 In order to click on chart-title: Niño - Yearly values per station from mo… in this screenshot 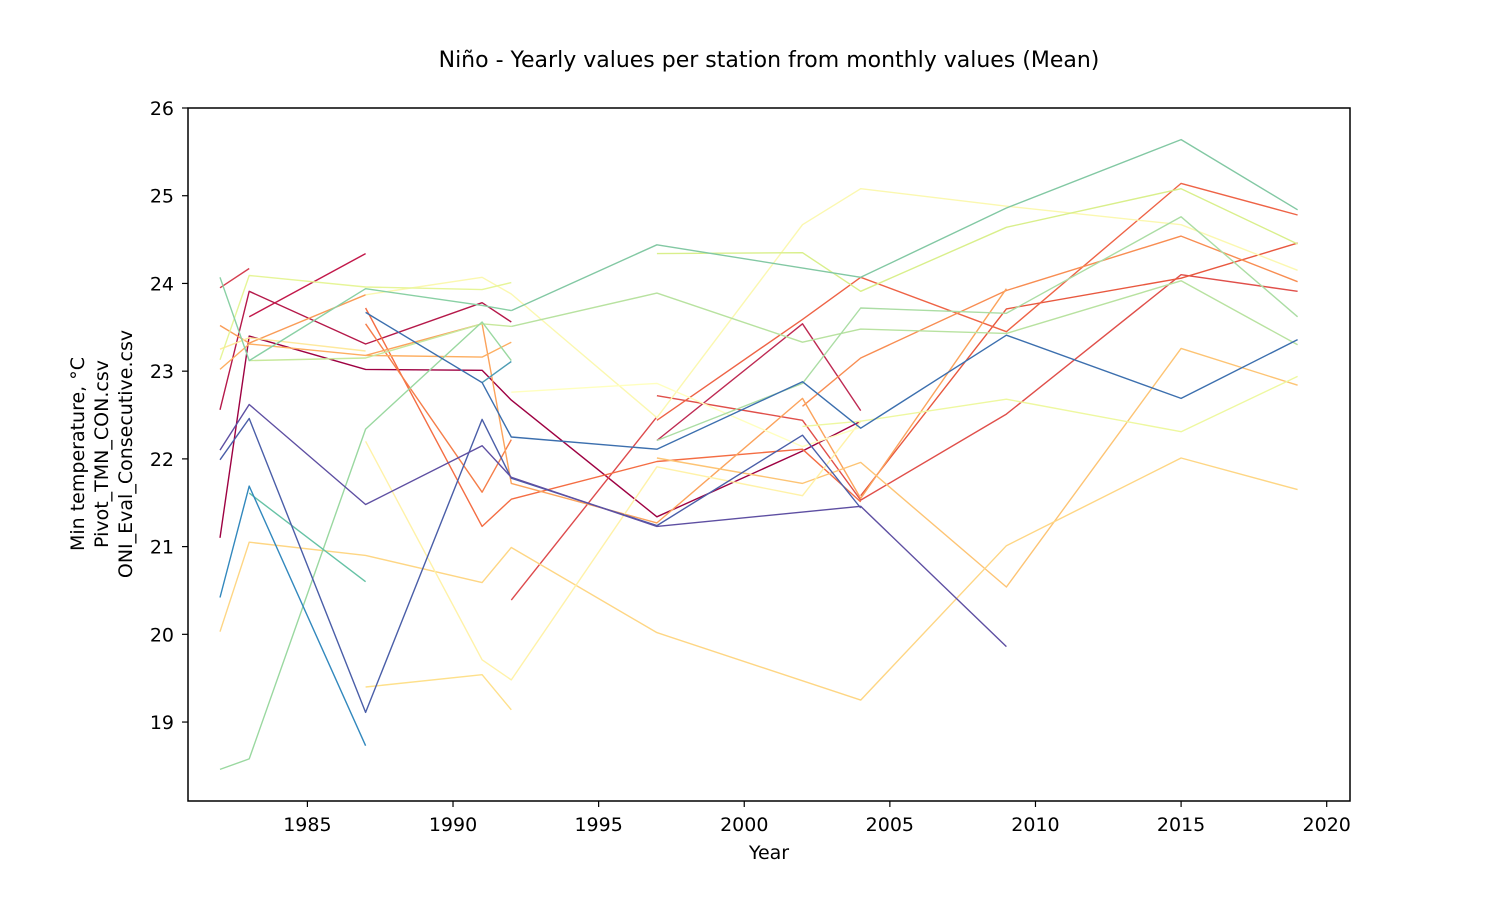, I will do `click(769, 60)`.